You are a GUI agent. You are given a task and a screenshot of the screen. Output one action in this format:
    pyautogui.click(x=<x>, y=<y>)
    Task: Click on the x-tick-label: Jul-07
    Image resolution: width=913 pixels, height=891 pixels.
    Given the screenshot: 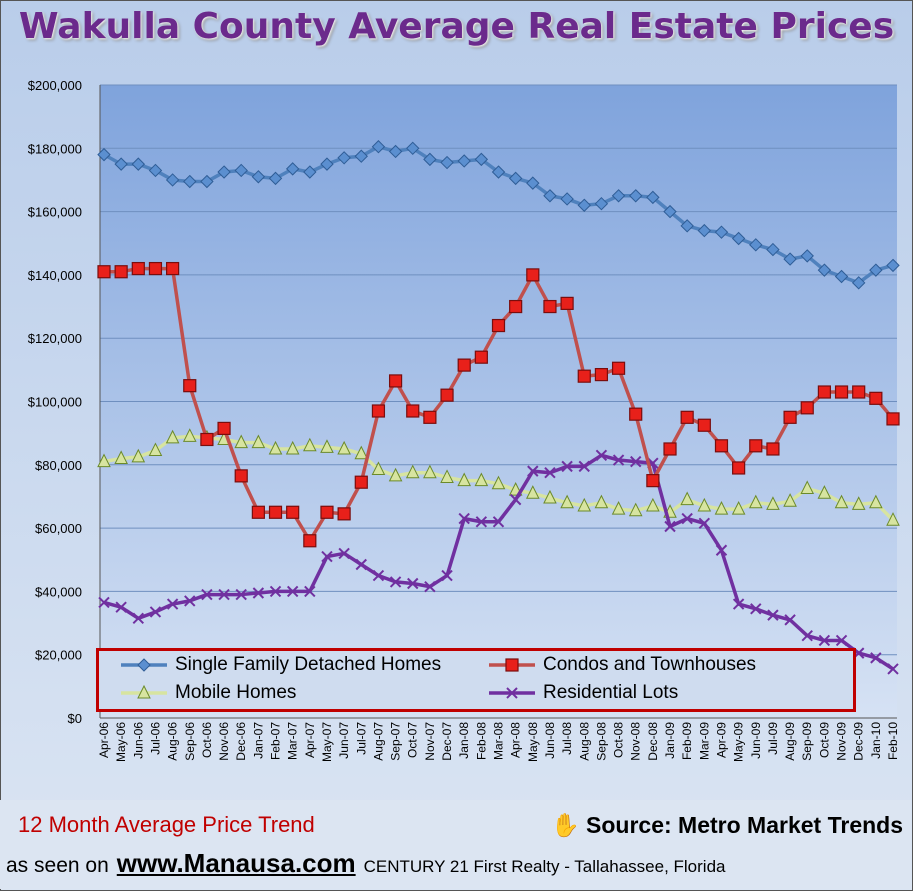 What is the action you would take?
    pyautogui.click(x=361, y=738)
    